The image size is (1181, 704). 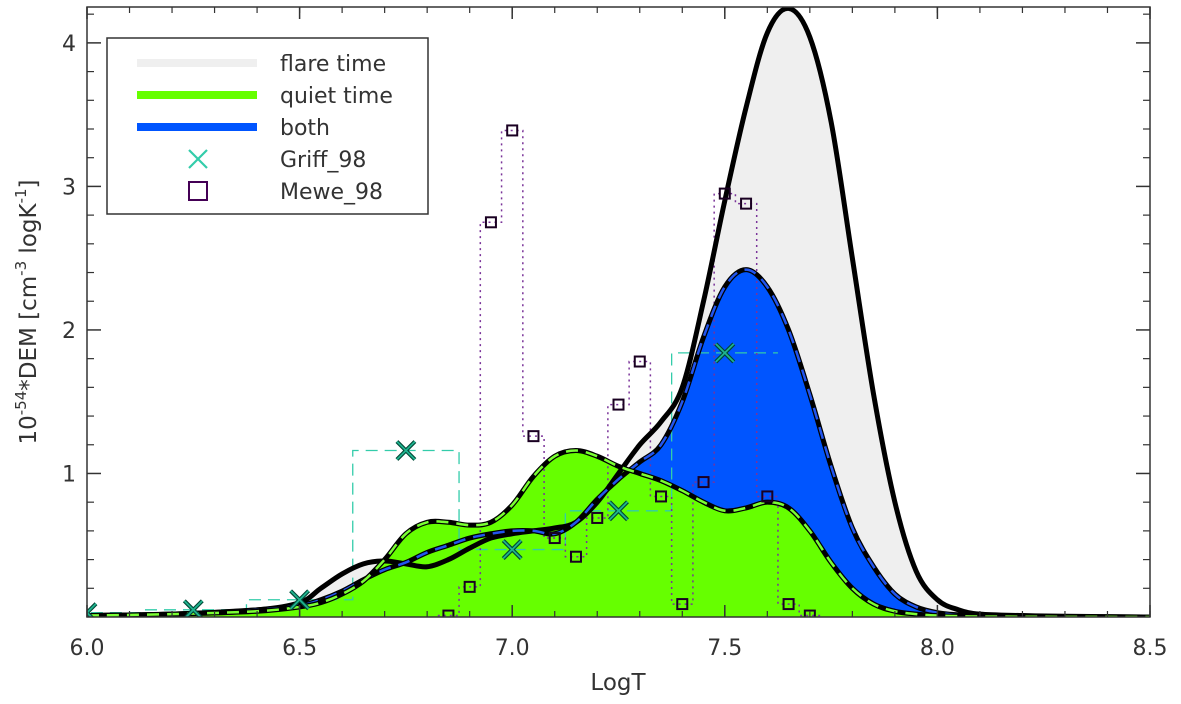 I want to click on legend-label: Mewe_98, so click(x=331, y=192).